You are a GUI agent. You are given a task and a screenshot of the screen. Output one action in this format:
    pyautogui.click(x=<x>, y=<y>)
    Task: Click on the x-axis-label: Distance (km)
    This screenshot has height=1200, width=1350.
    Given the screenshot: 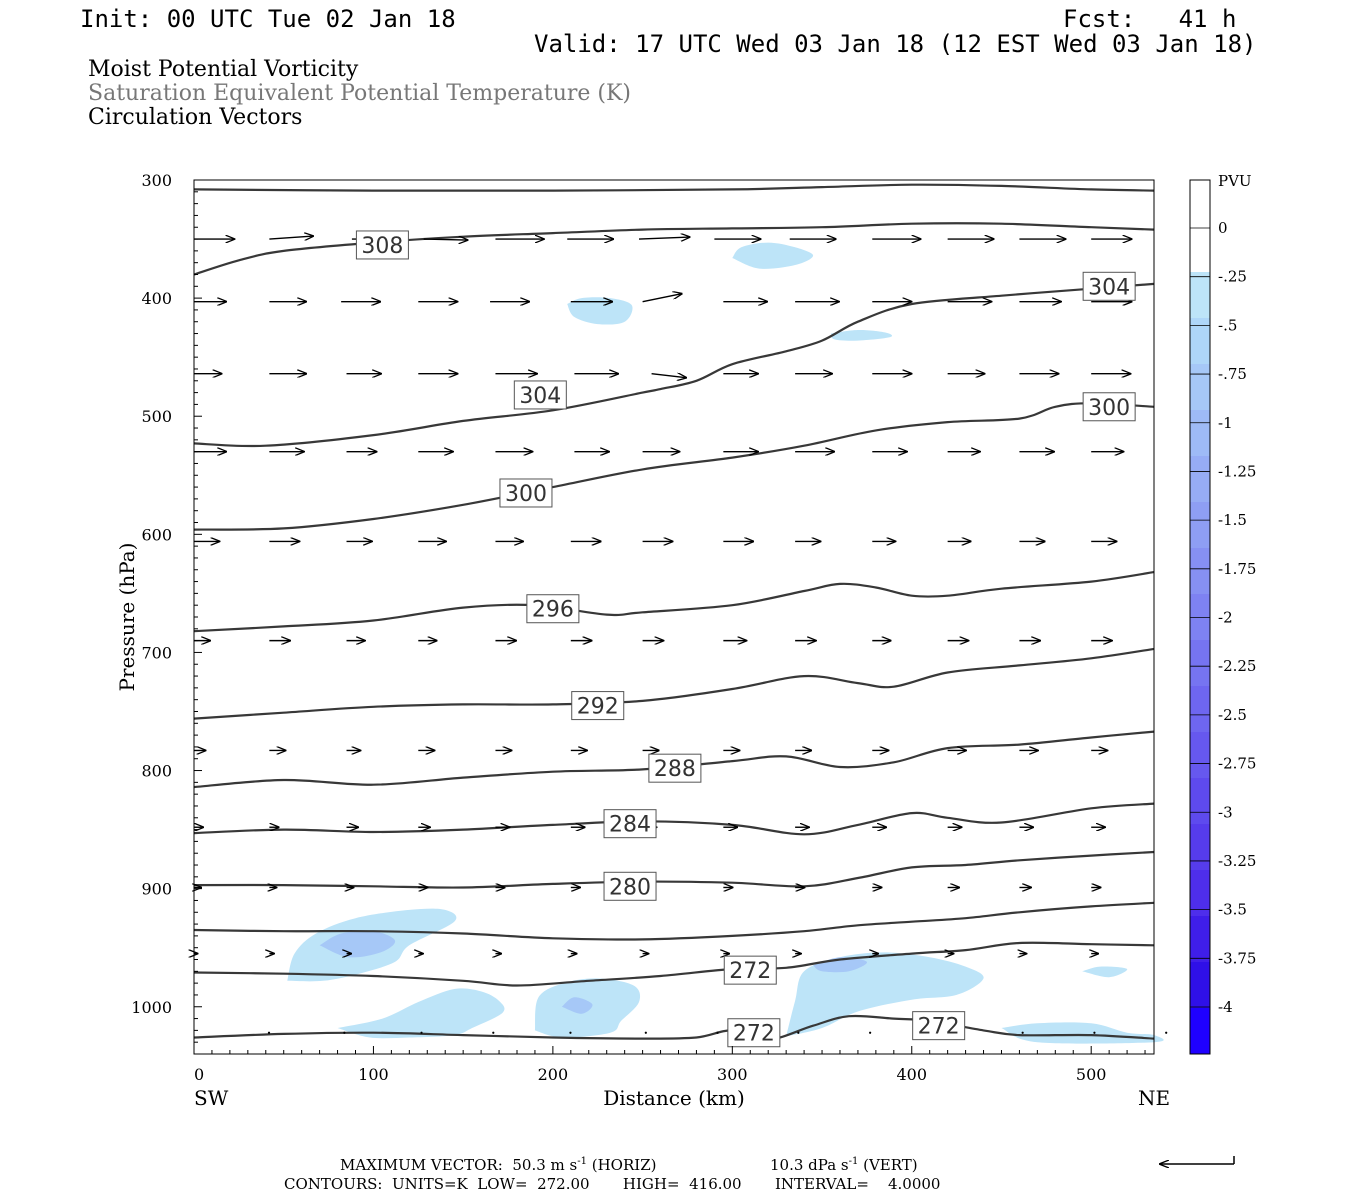 What is the action you would take?
    pyautogui.click(x=674, y=1098)
    